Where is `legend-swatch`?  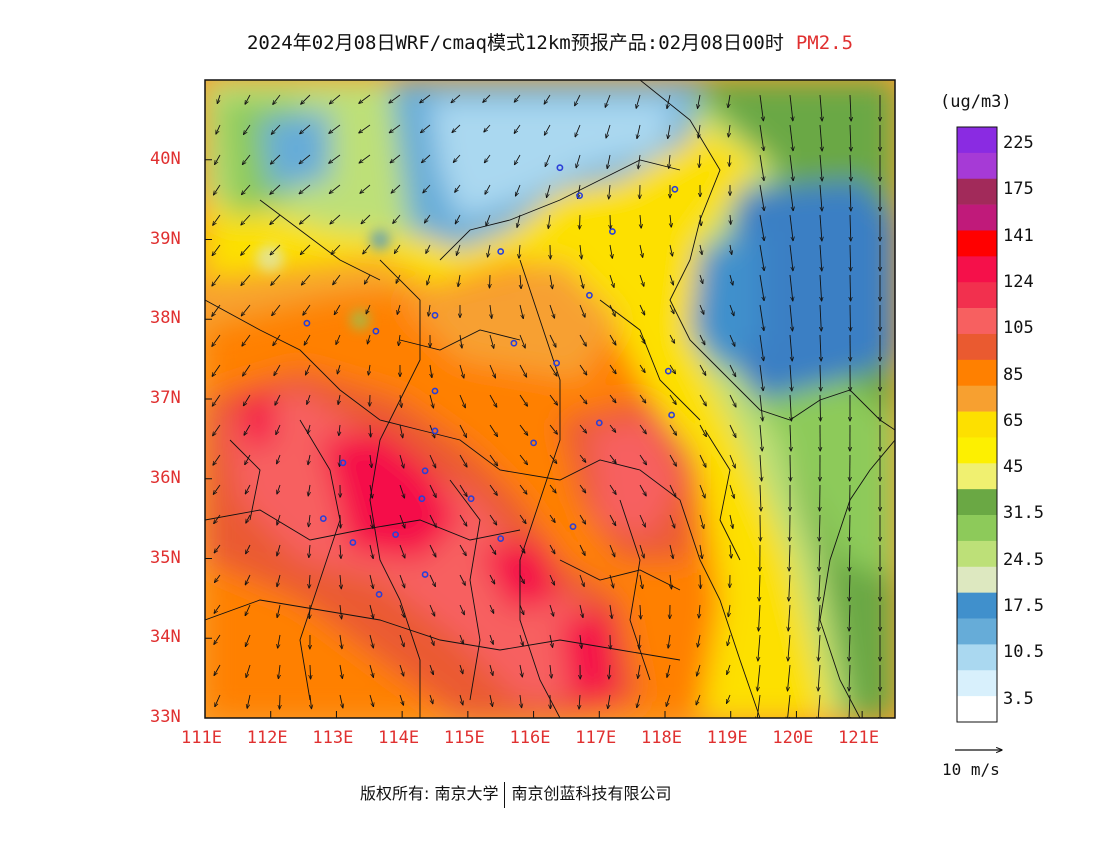 legend-swatch is located at coordinates (977, 191).